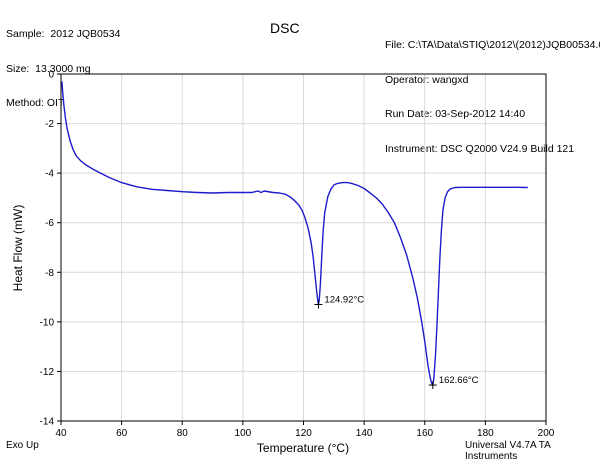 This screenshot has height=462, width=600. Describe the element at coordinates (51, 75) in the screenshot. I see `y-tick-label: 0` at that location.